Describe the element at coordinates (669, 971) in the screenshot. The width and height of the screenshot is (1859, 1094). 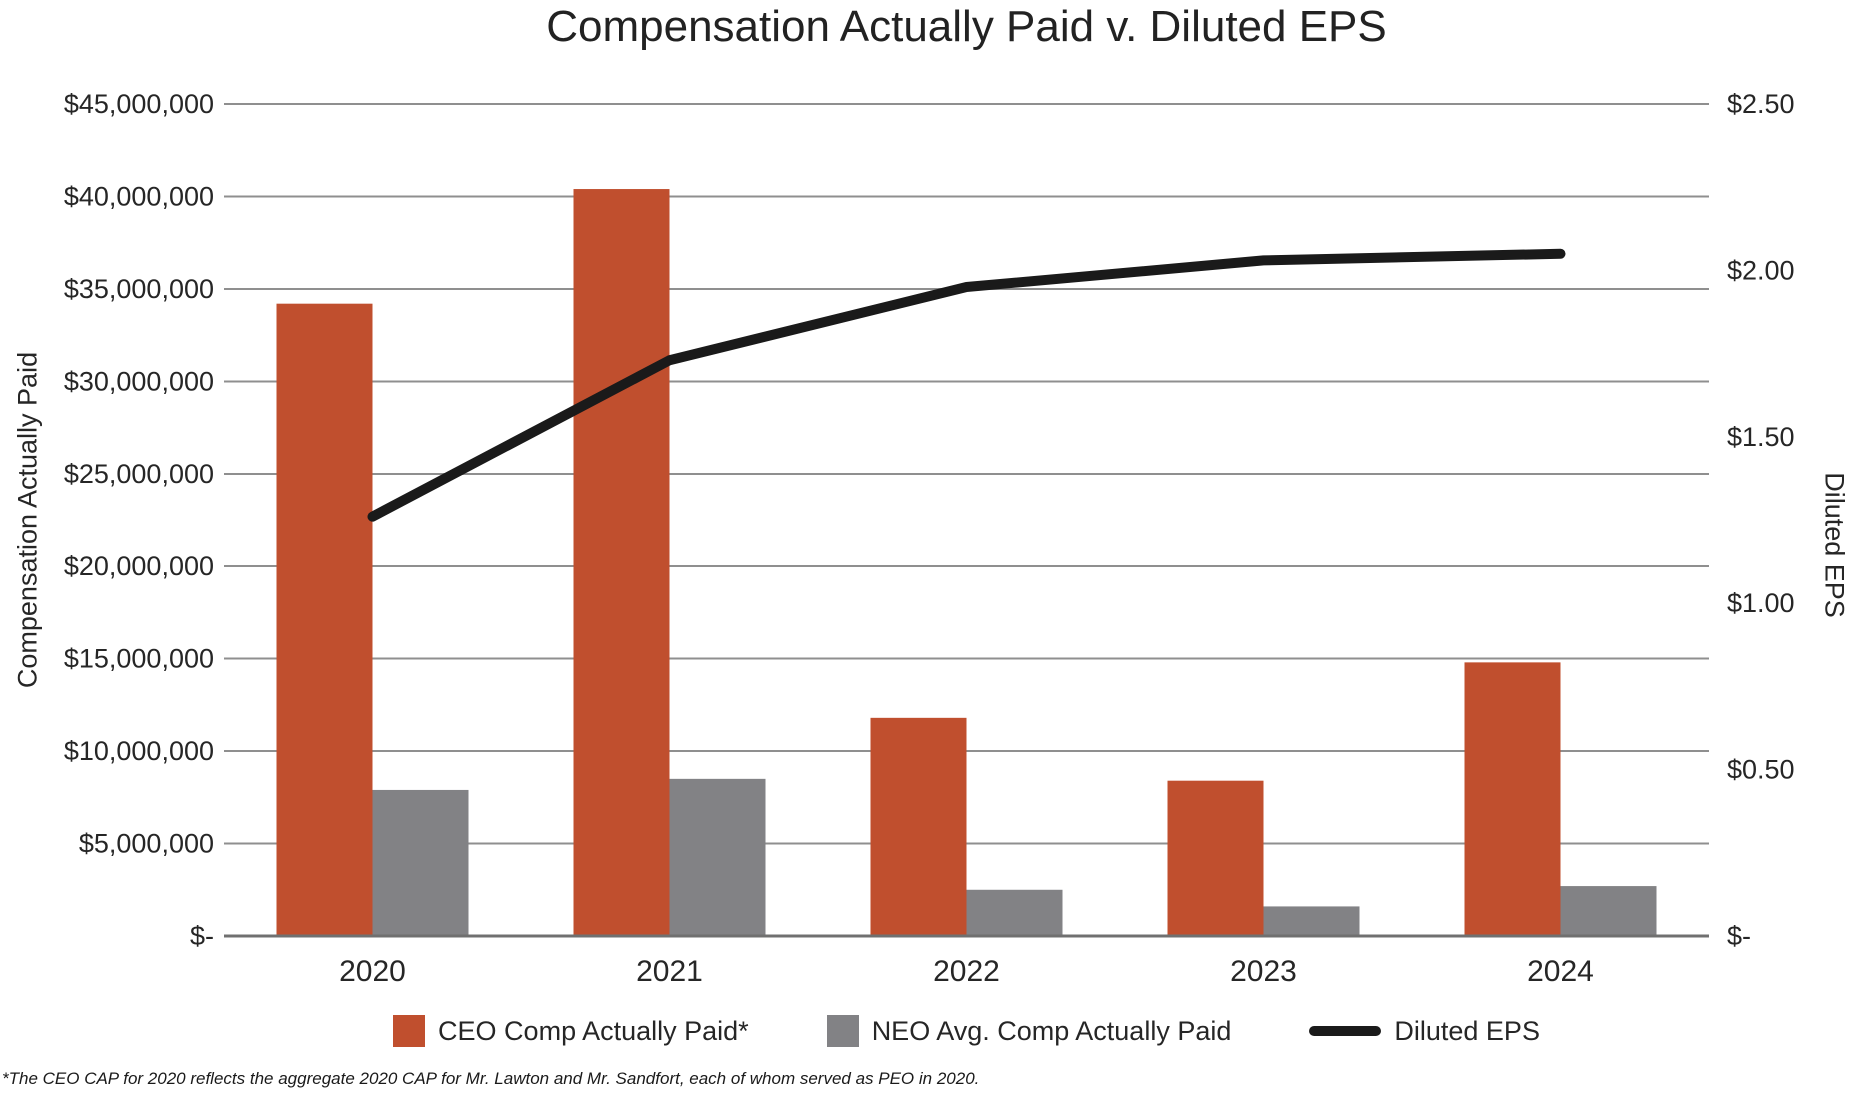
I see `x-axis-label-2021: 2021` at that location.